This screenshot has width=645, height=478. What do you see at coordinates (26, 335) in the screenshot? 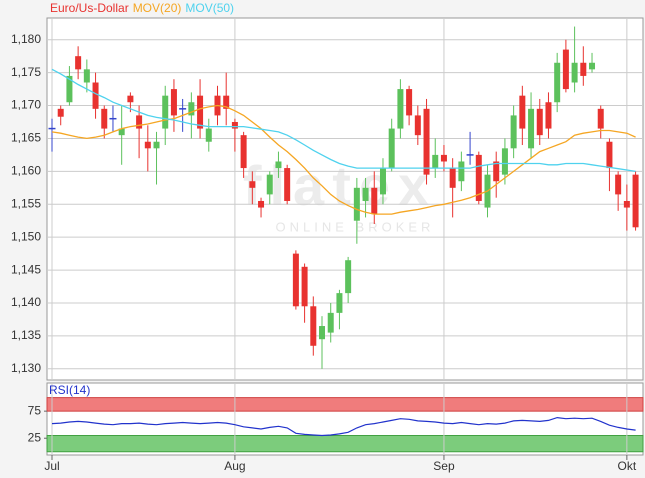
I see `y-tick-label: 1,135` at bounding box center [26, 335].